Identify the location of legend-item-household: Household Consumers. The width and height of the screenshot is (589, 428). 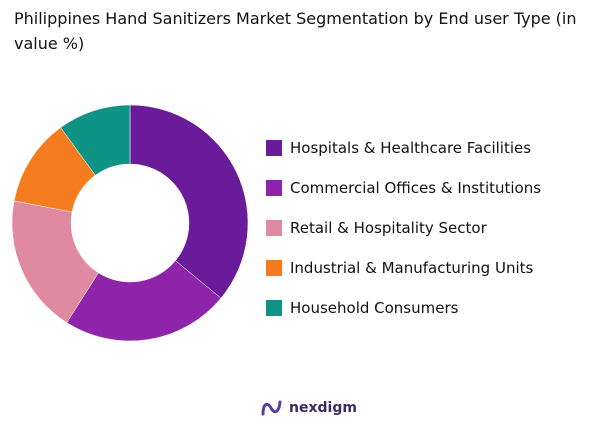
(426, 308).